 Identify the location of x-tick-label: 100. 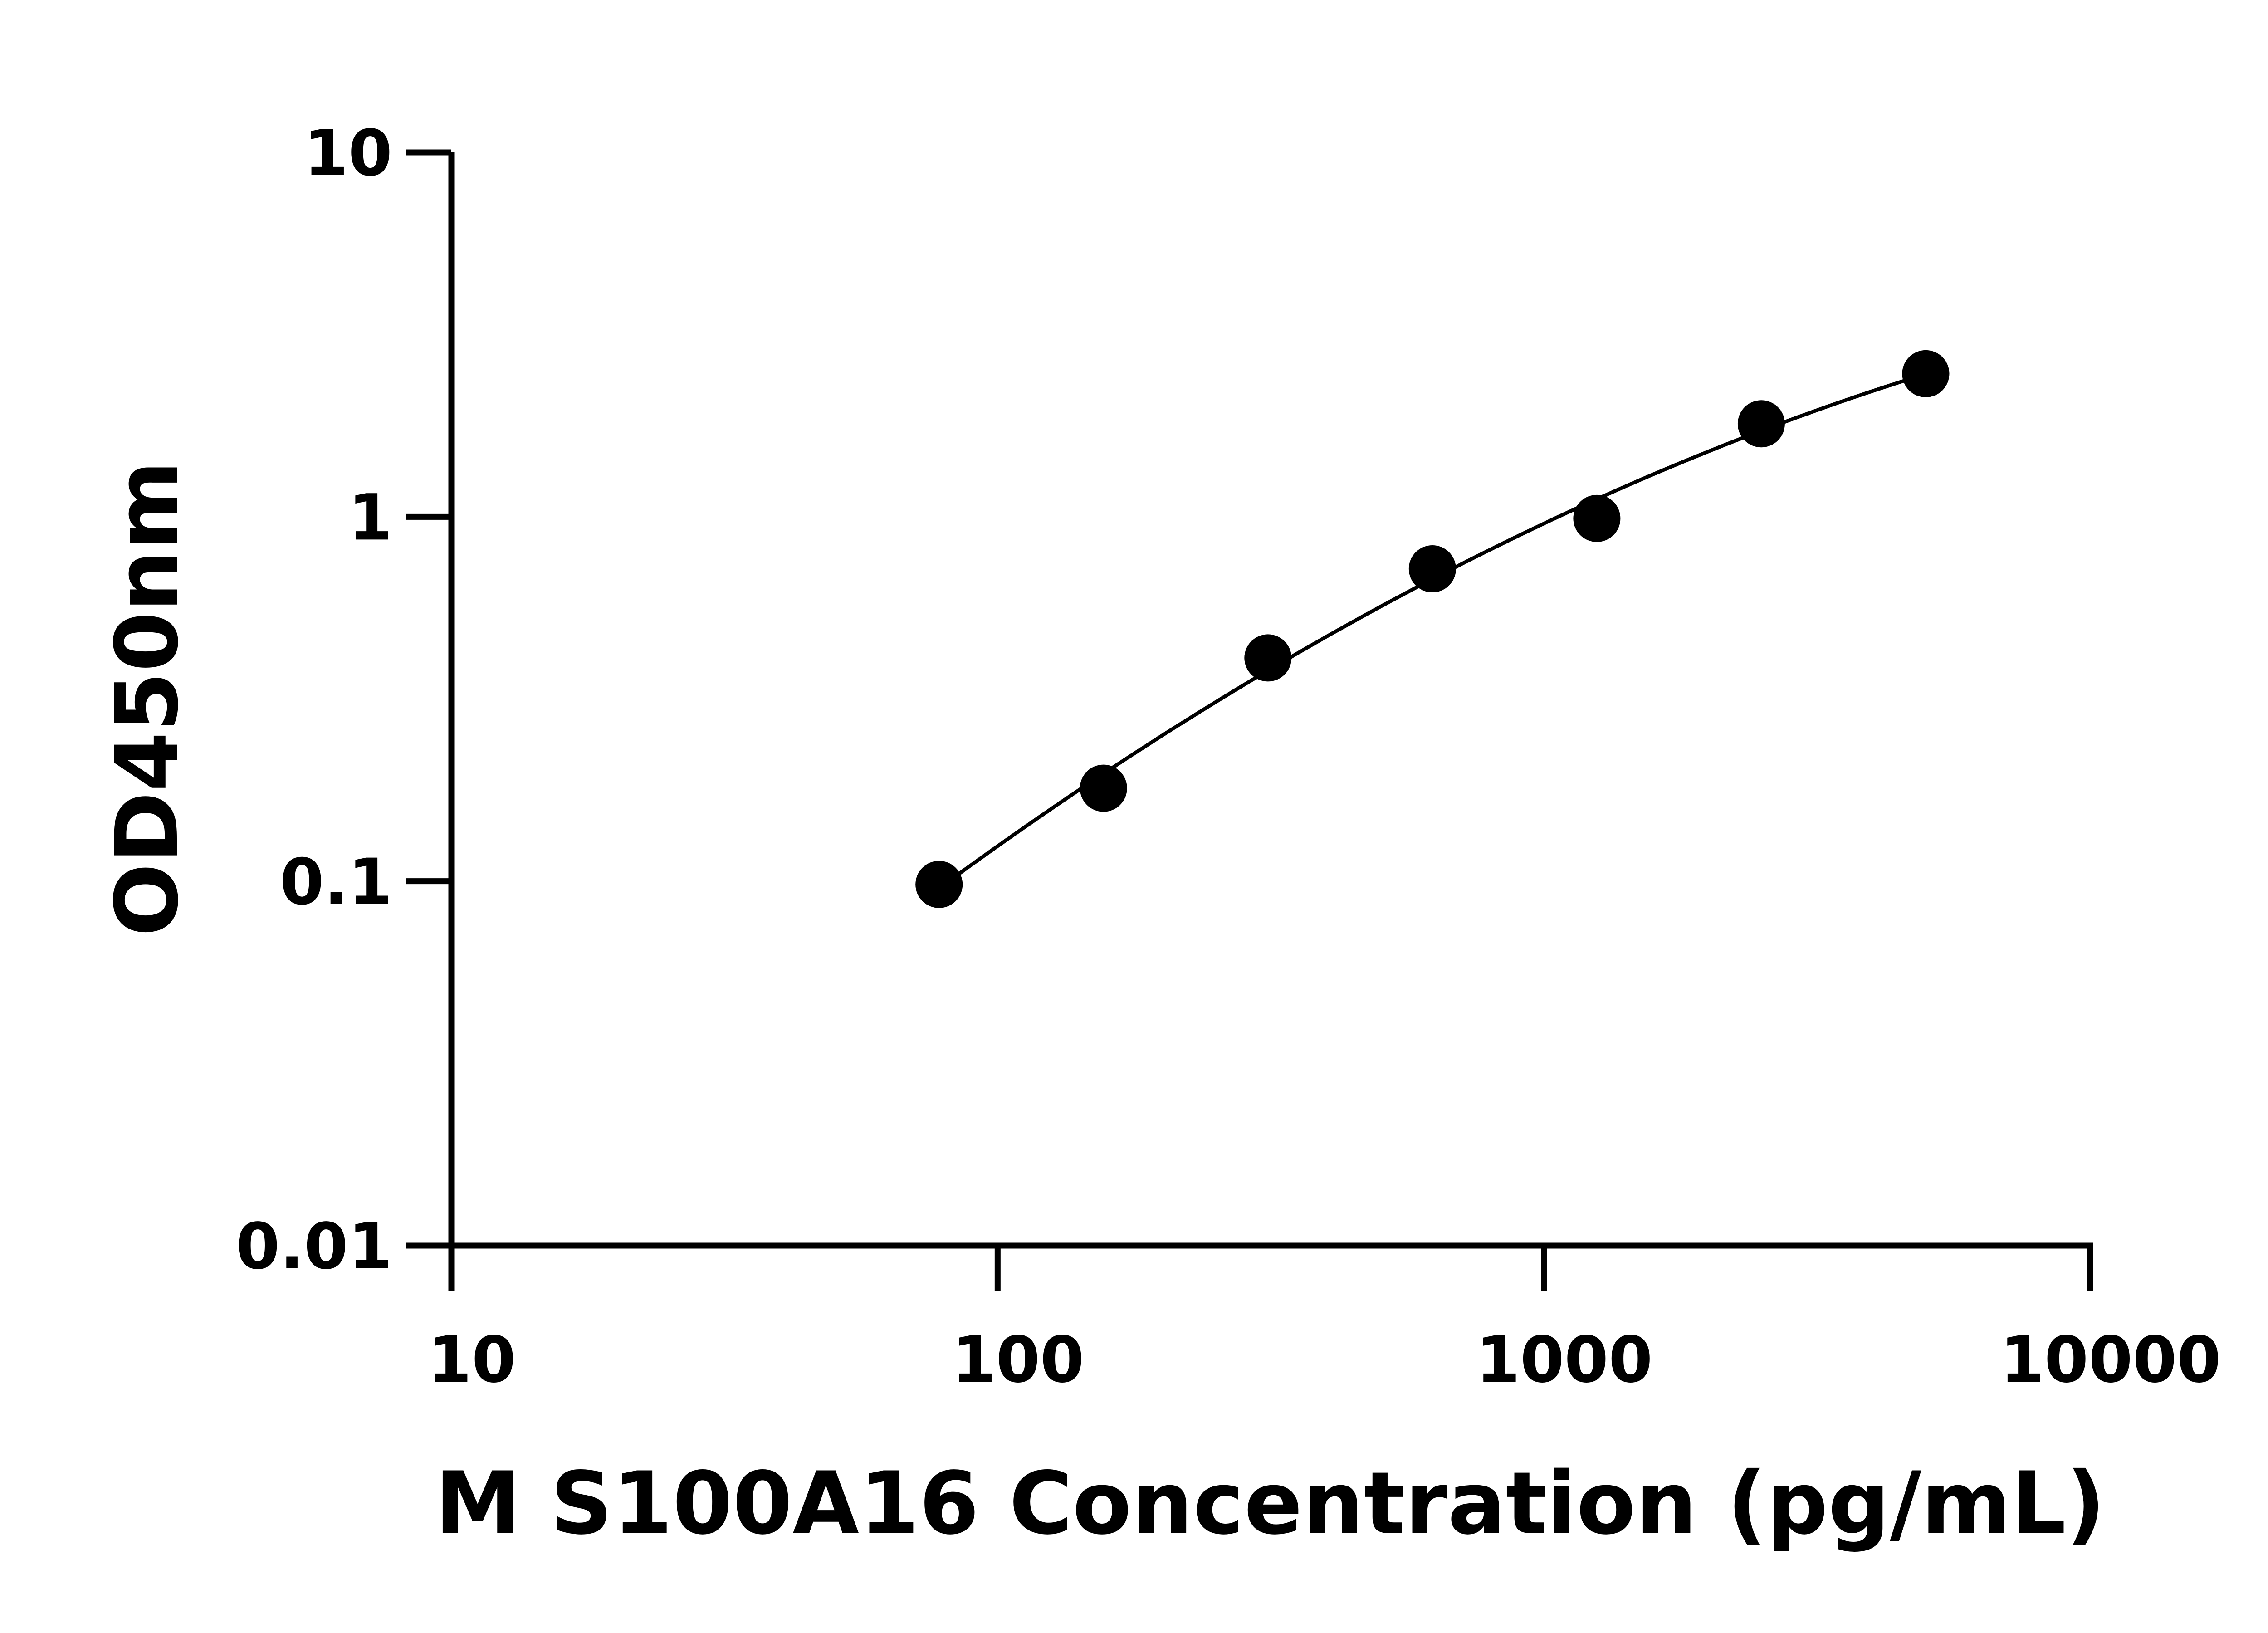
(1018, 1360).